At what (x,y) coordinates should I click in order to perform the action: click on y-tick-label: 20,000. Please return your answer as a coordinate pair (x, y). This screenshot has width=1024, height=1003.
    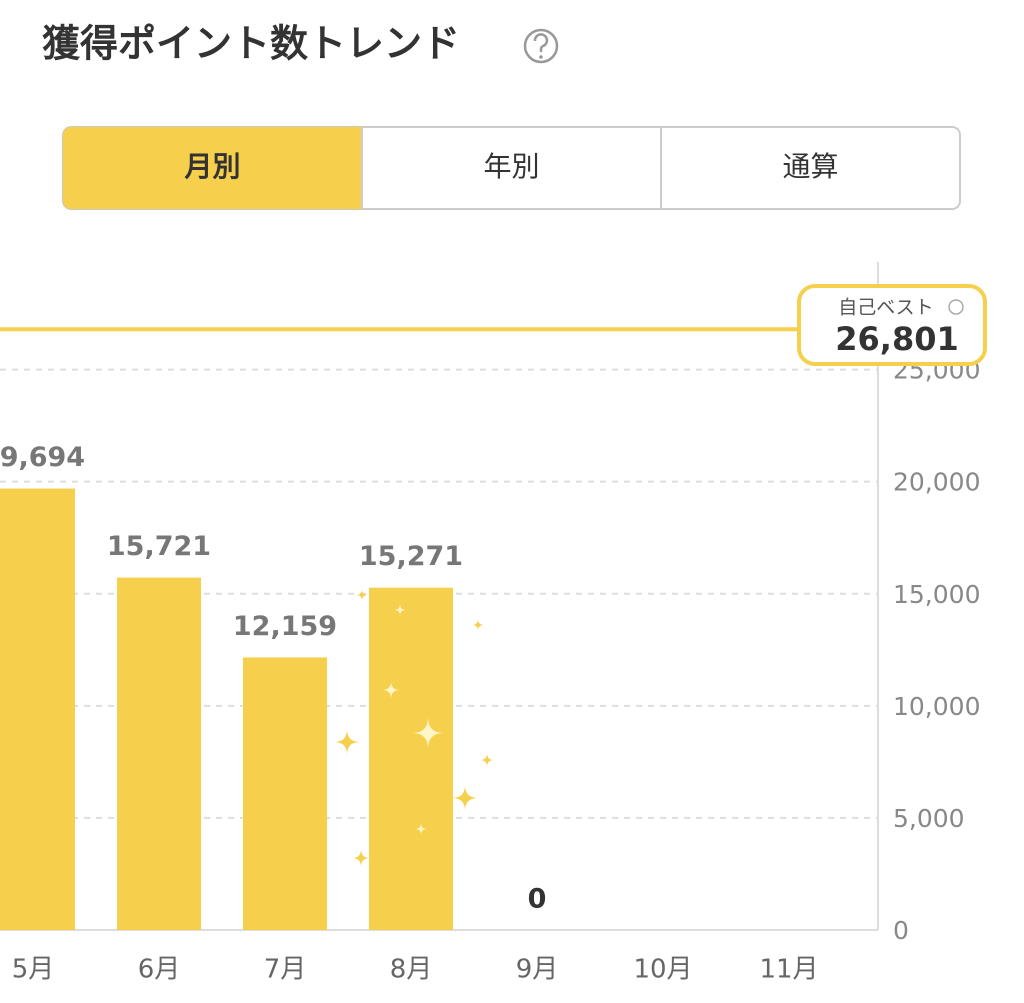
    Looking at the image, I should click on (936, 482).